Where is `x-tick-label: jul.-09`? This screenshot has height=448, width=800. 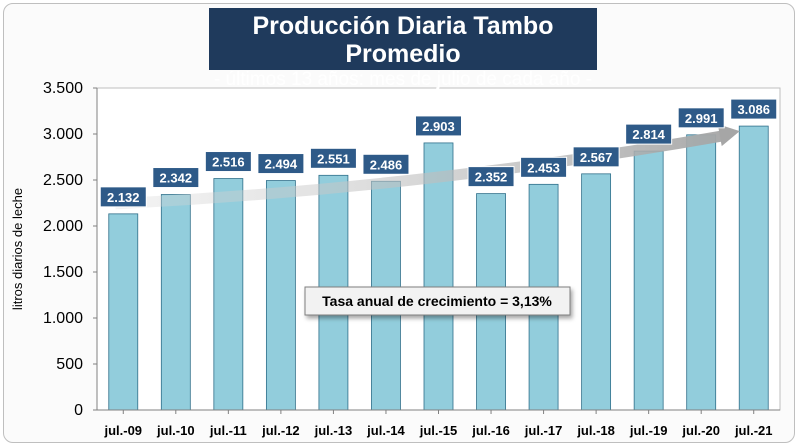 x-tick-label: jul.-09 is located at coordinates (122, 430).